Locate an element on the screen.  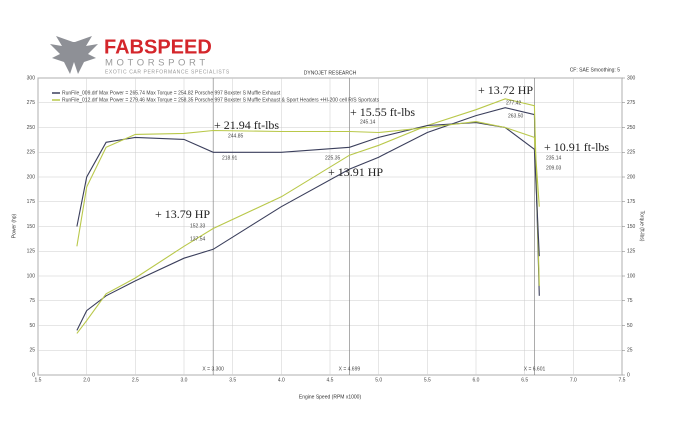
point-label: 225.35 is located at coordinates (333, 158).